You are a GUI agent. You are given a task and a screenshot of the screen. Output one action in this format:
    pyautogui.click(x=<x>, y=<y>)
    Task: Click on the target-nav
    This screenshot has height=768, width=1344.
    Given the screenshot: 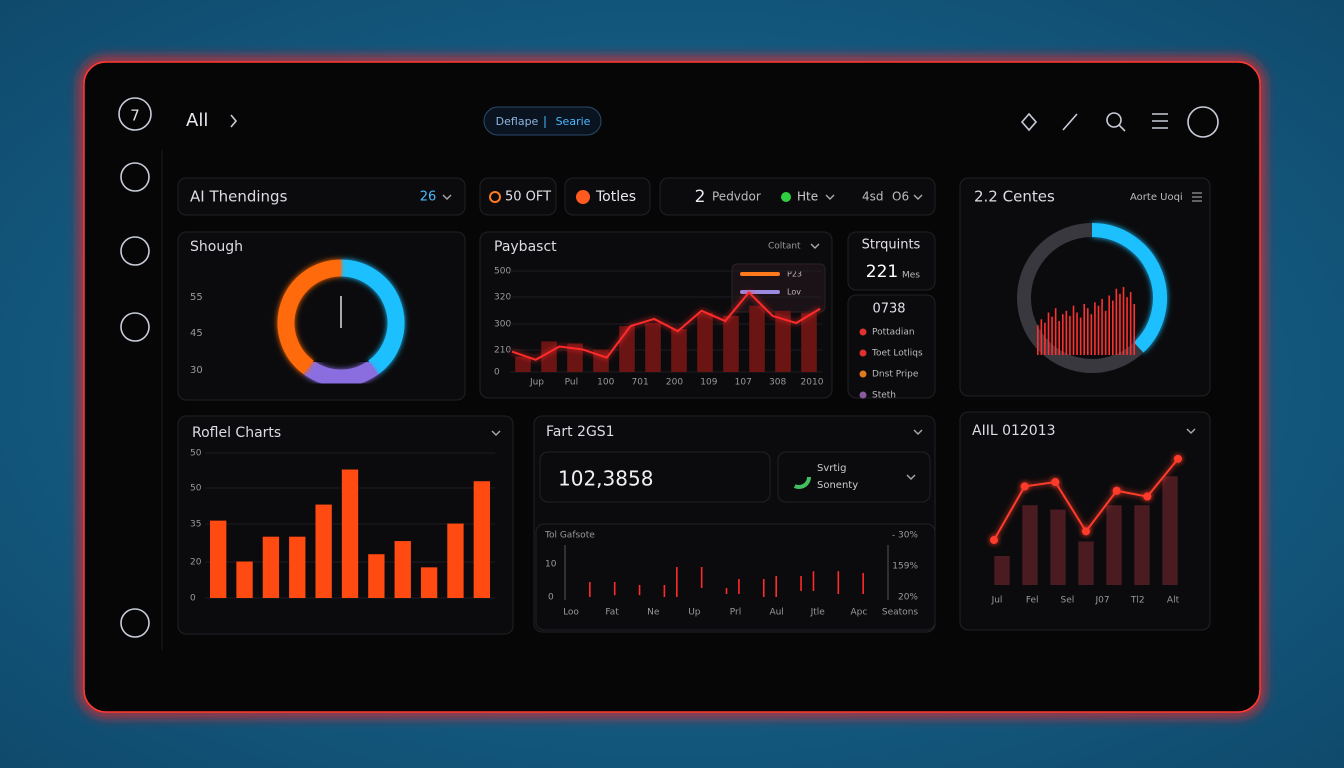 What is the action you would take?
    pyautogui.click(x=135, y=251)
    